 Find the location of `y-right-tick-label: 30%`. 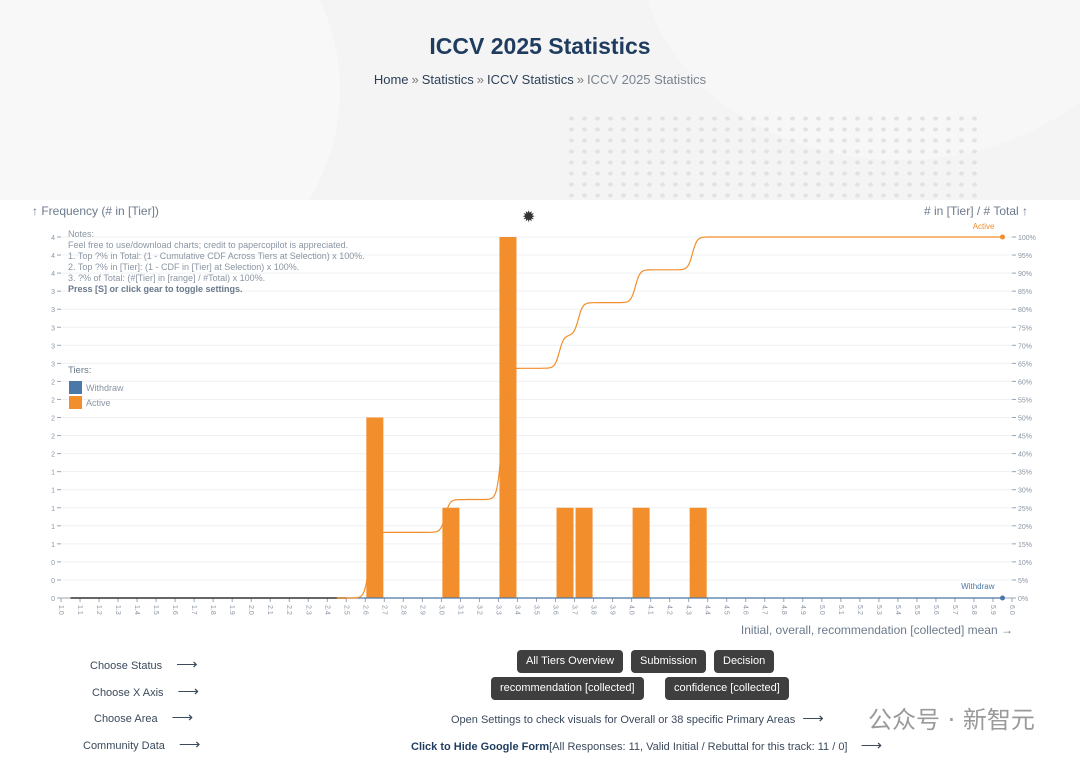

y-right-tick-label: 30% is located at coordinates (1025, 491).